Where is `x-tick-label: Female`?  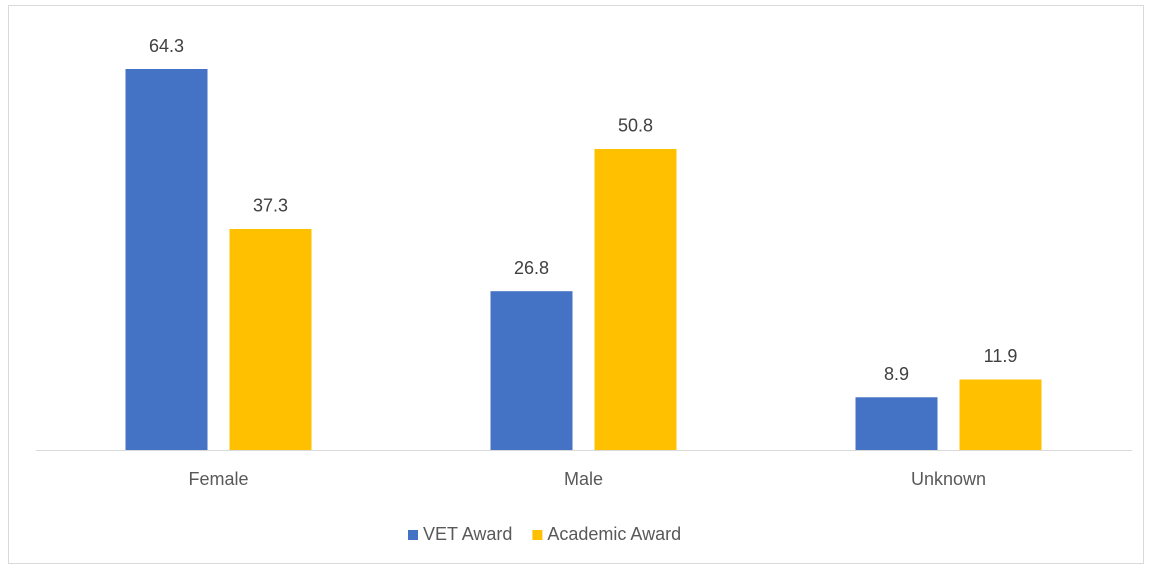 x-tick-label: Female is located at coordinates (218, 479).